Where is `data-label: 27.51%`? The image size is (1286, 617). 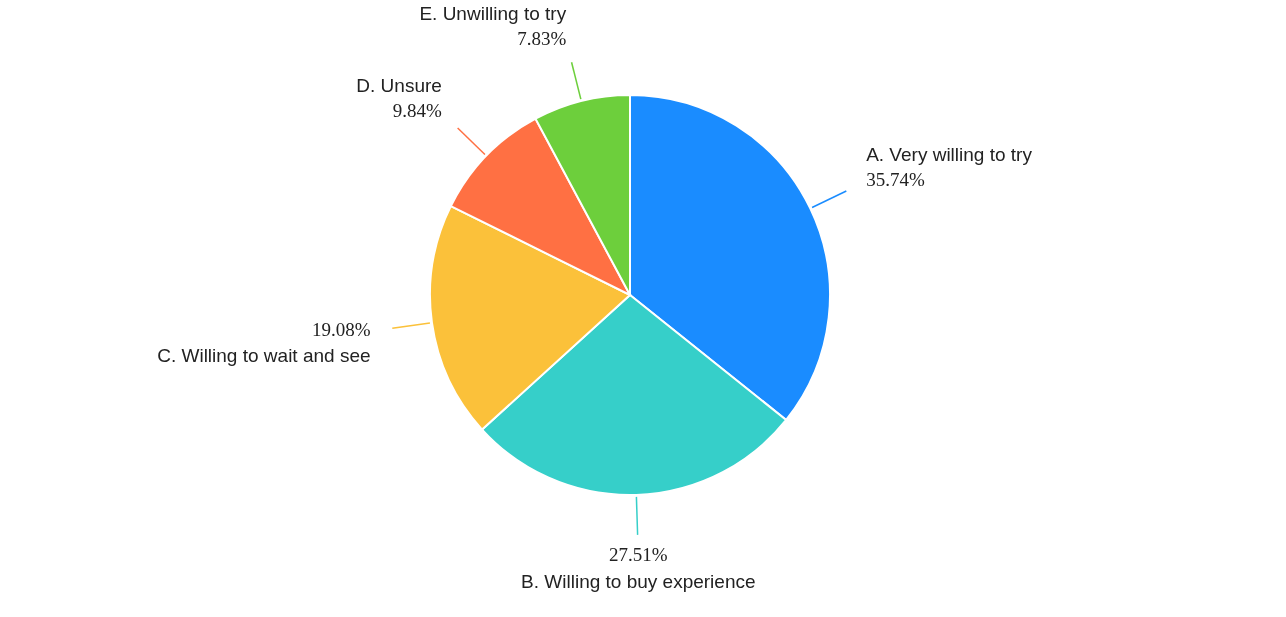 data-label: 27.51% is located at coordinates (638, 555).